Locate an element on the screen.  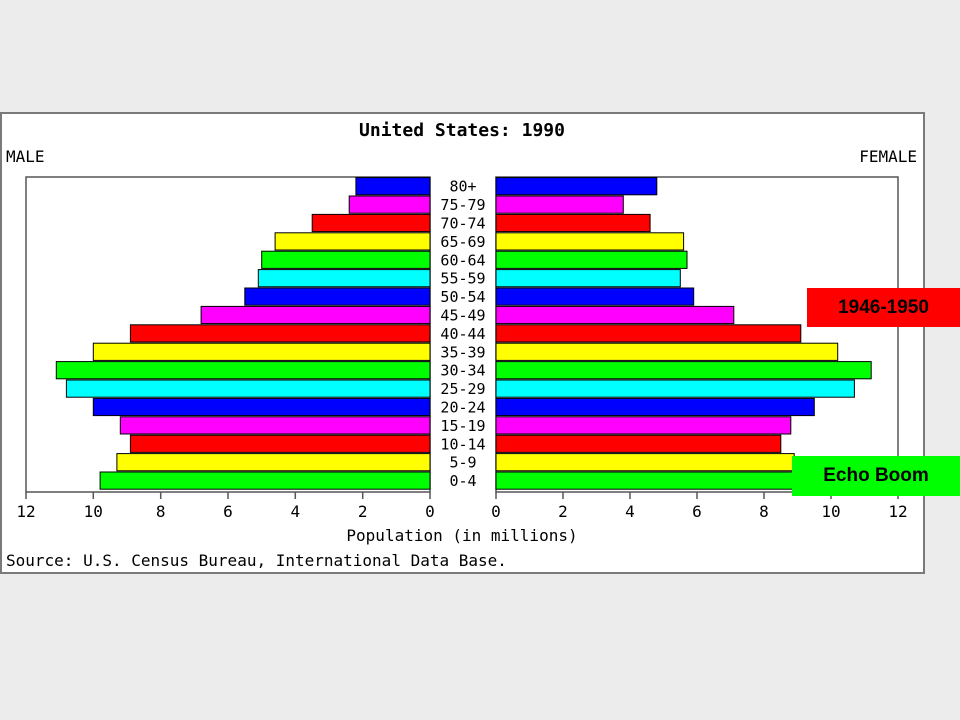
age-label-35-39: 35-39 is located at coordinates (462, 352).